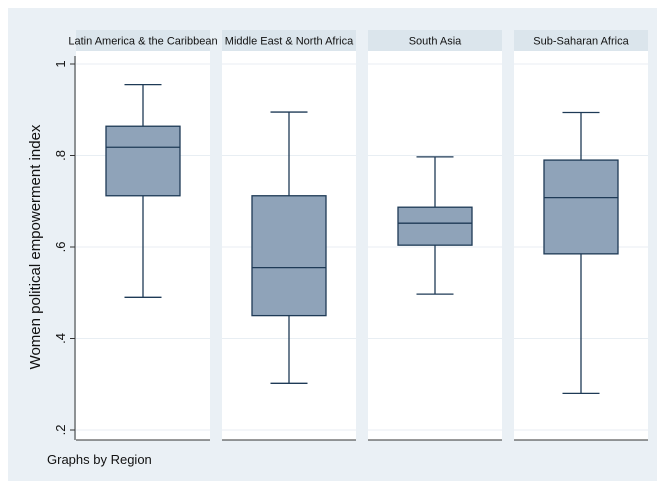 This screenshot has width=659, height=483. What do you see at coordinates (60, 430) in the screenshot?
I see `y-tick-label: .2` at bounding box center [60, 430].